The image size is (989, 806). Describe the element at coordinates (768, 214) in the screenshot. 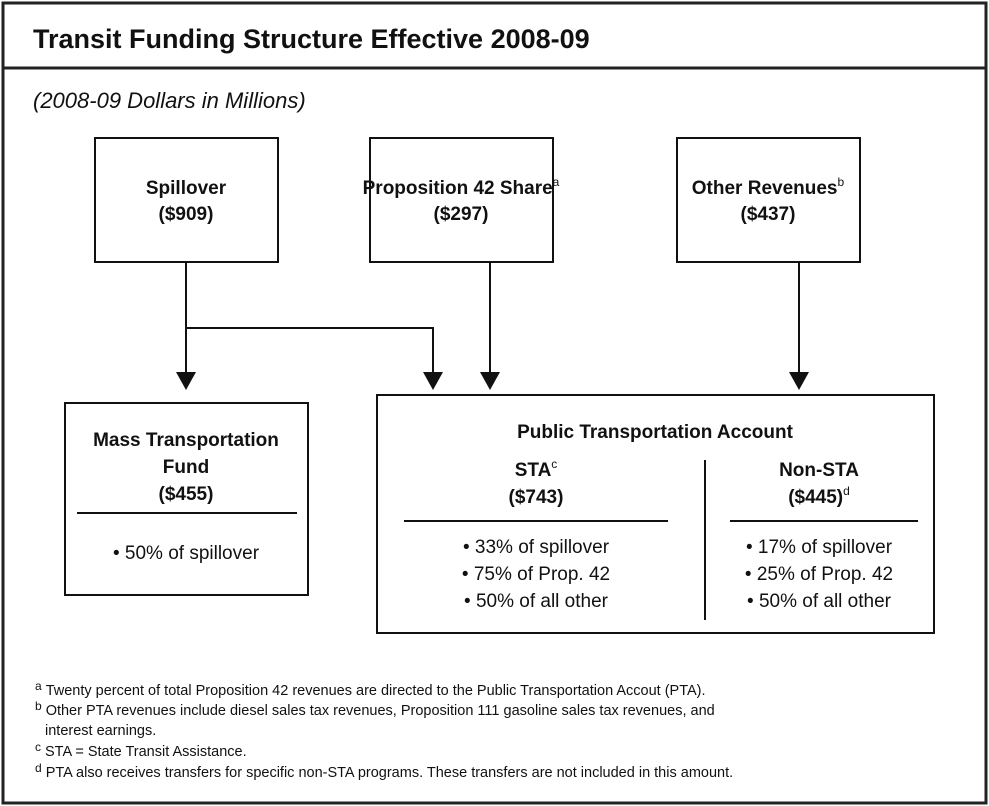

I see `source-amount: ($437)` at that location.